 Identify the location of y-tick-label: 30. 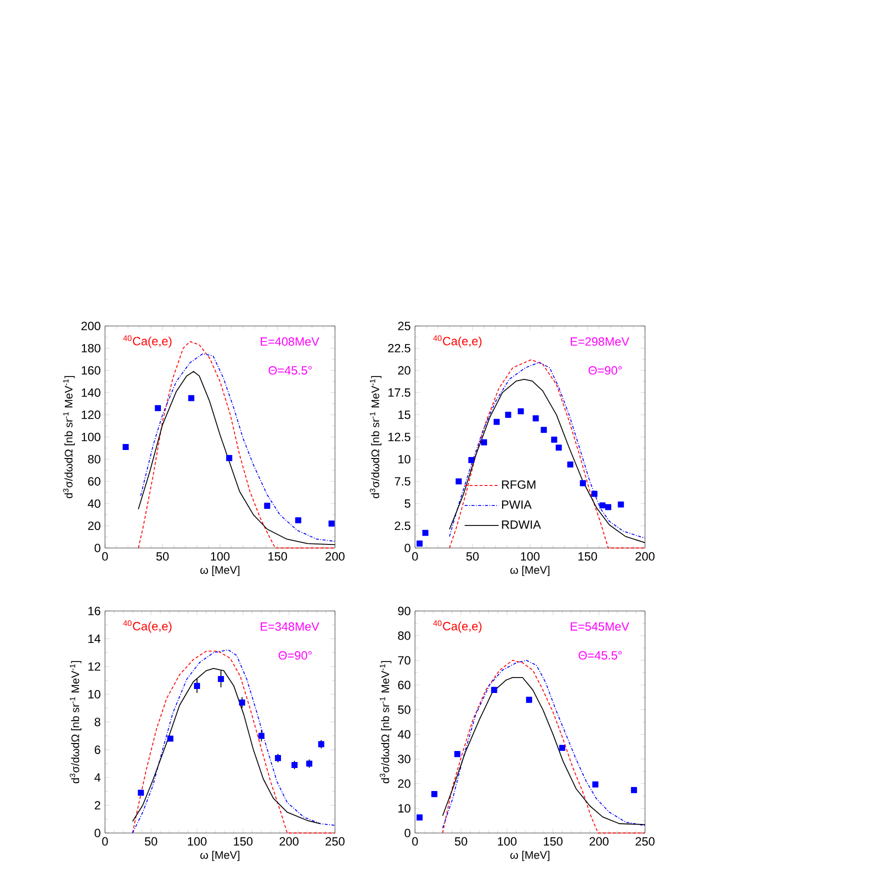
(404, 759).